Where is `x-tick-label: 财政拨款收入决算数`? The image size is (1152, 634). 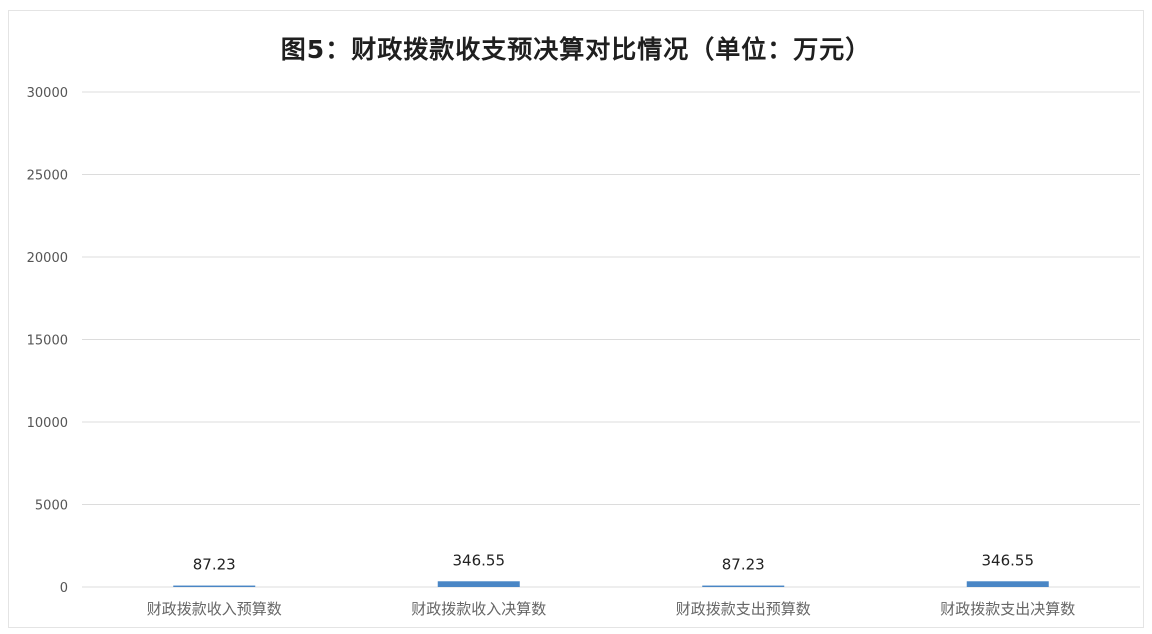 x-tick-label: 财政拨款收入决算数 is located at coordinates (478, 609).